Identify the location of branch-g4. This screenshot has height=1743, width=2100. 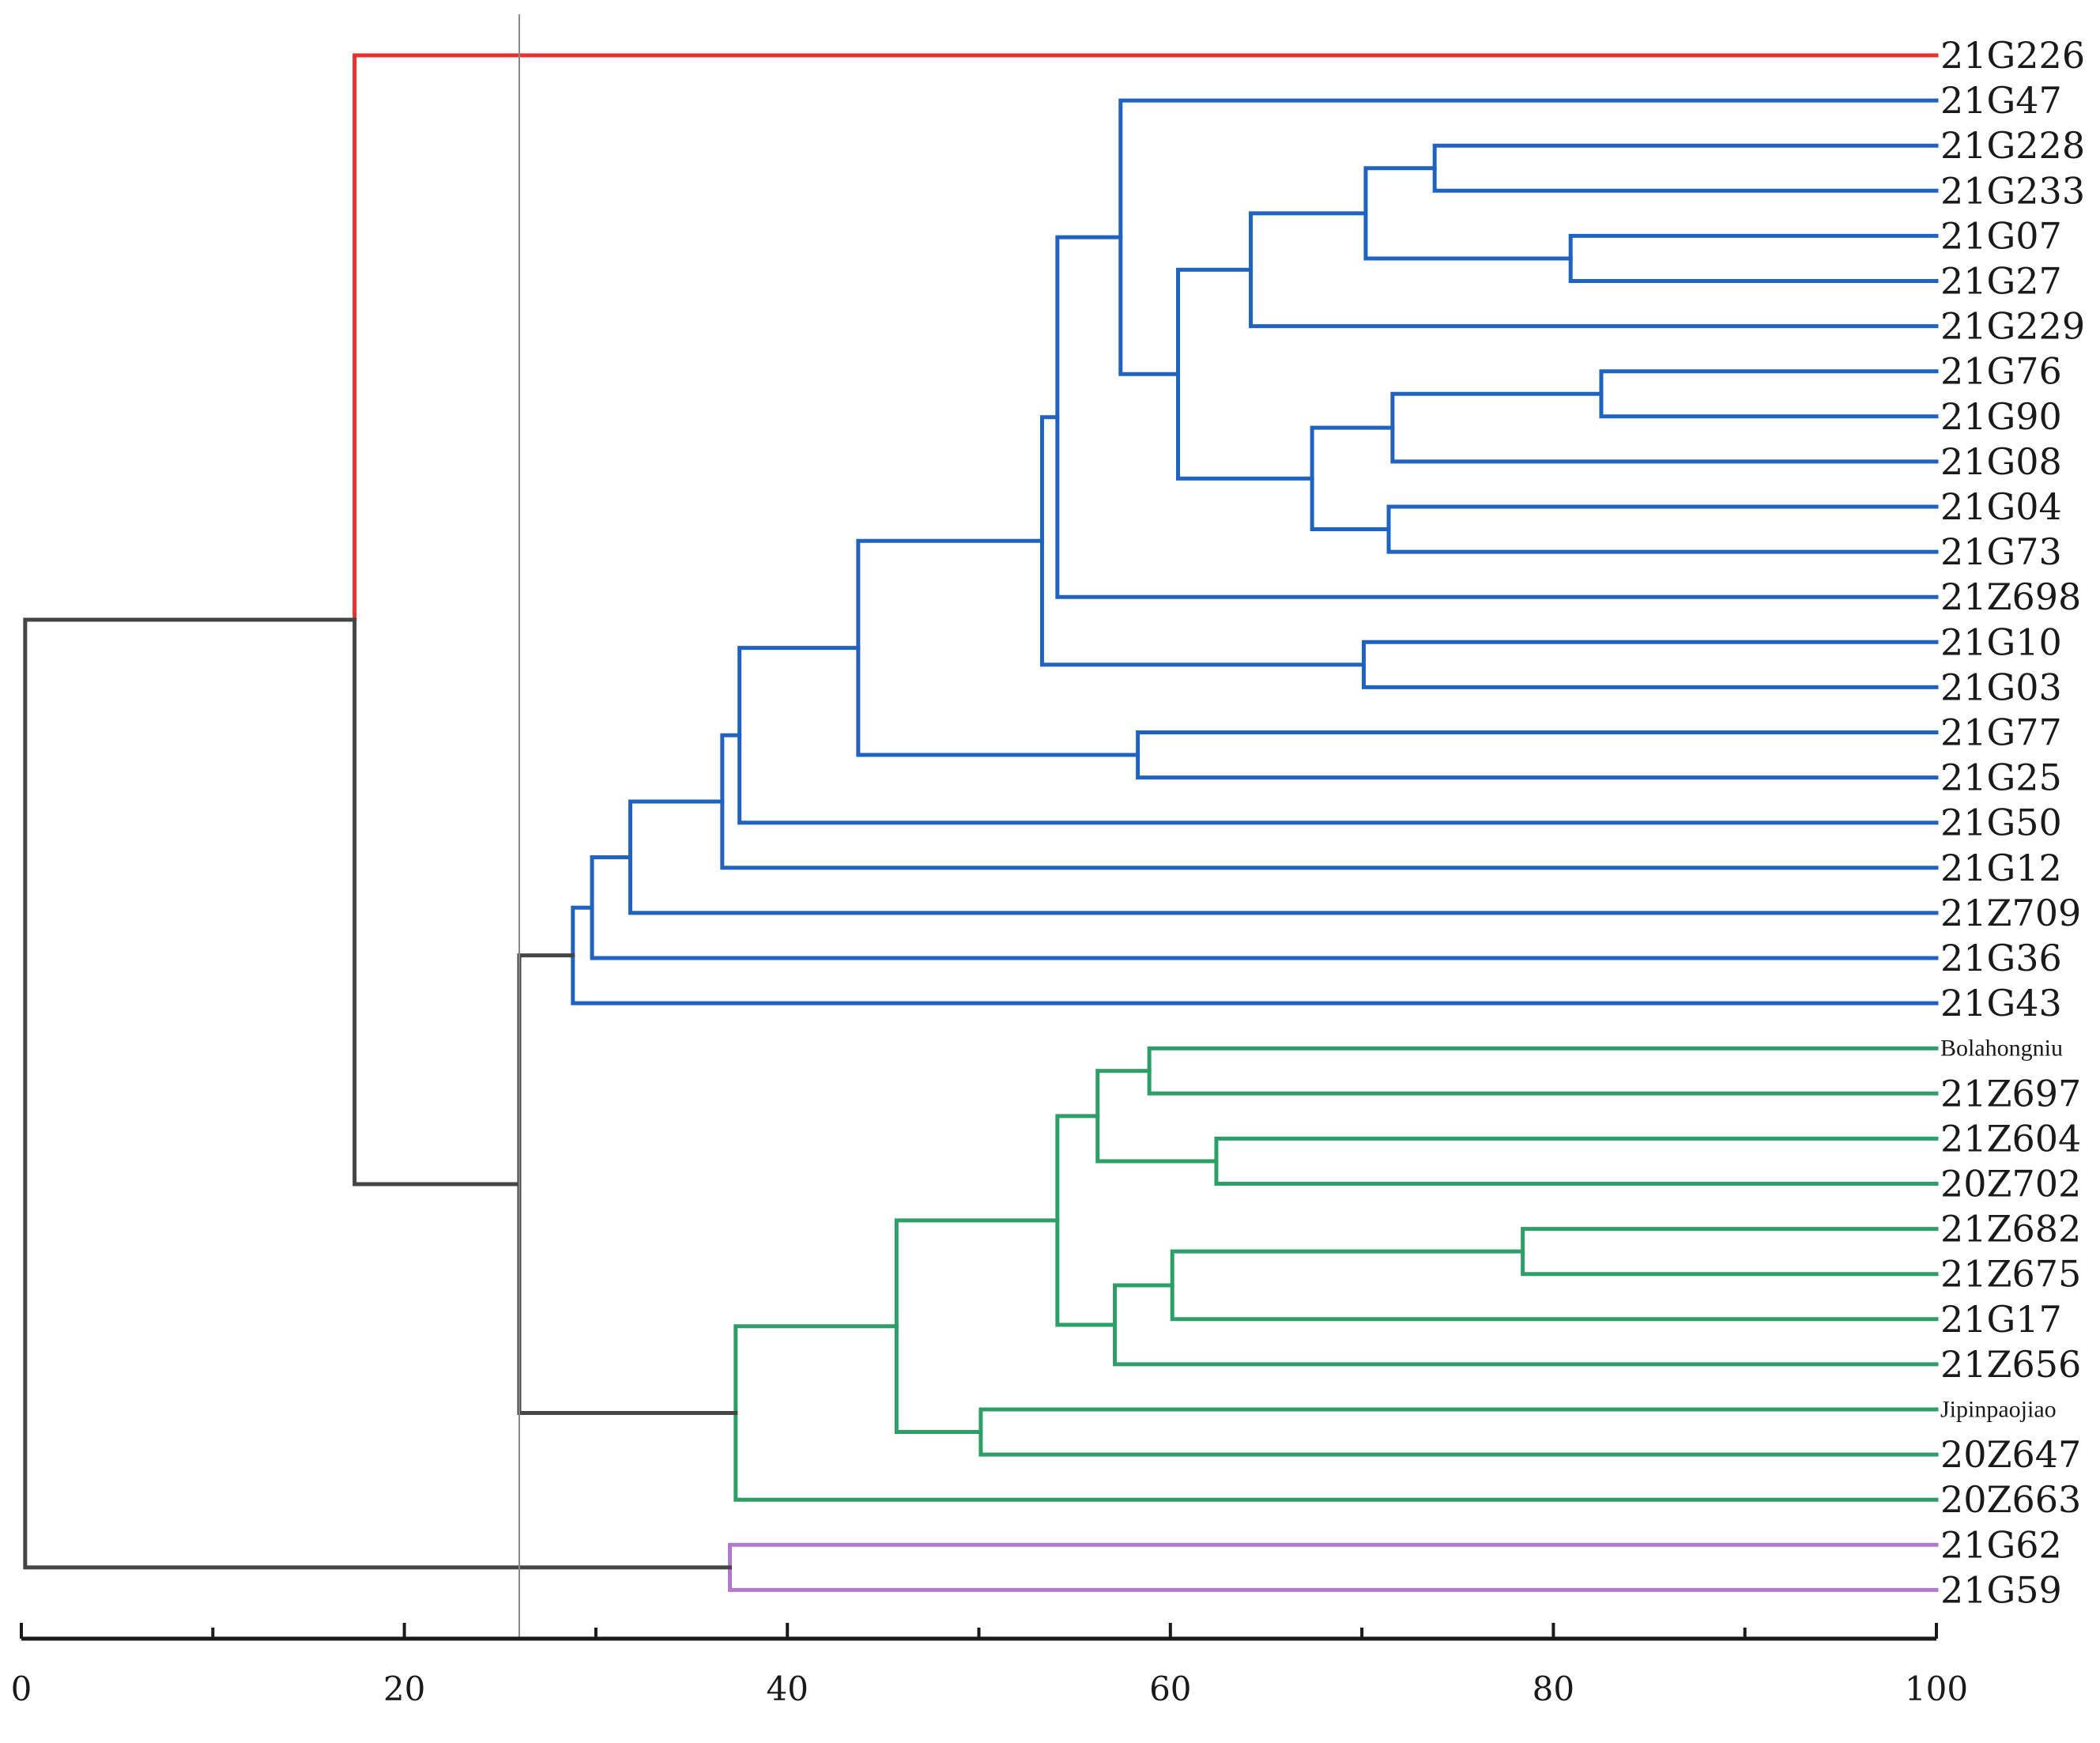
(1730, 1252).